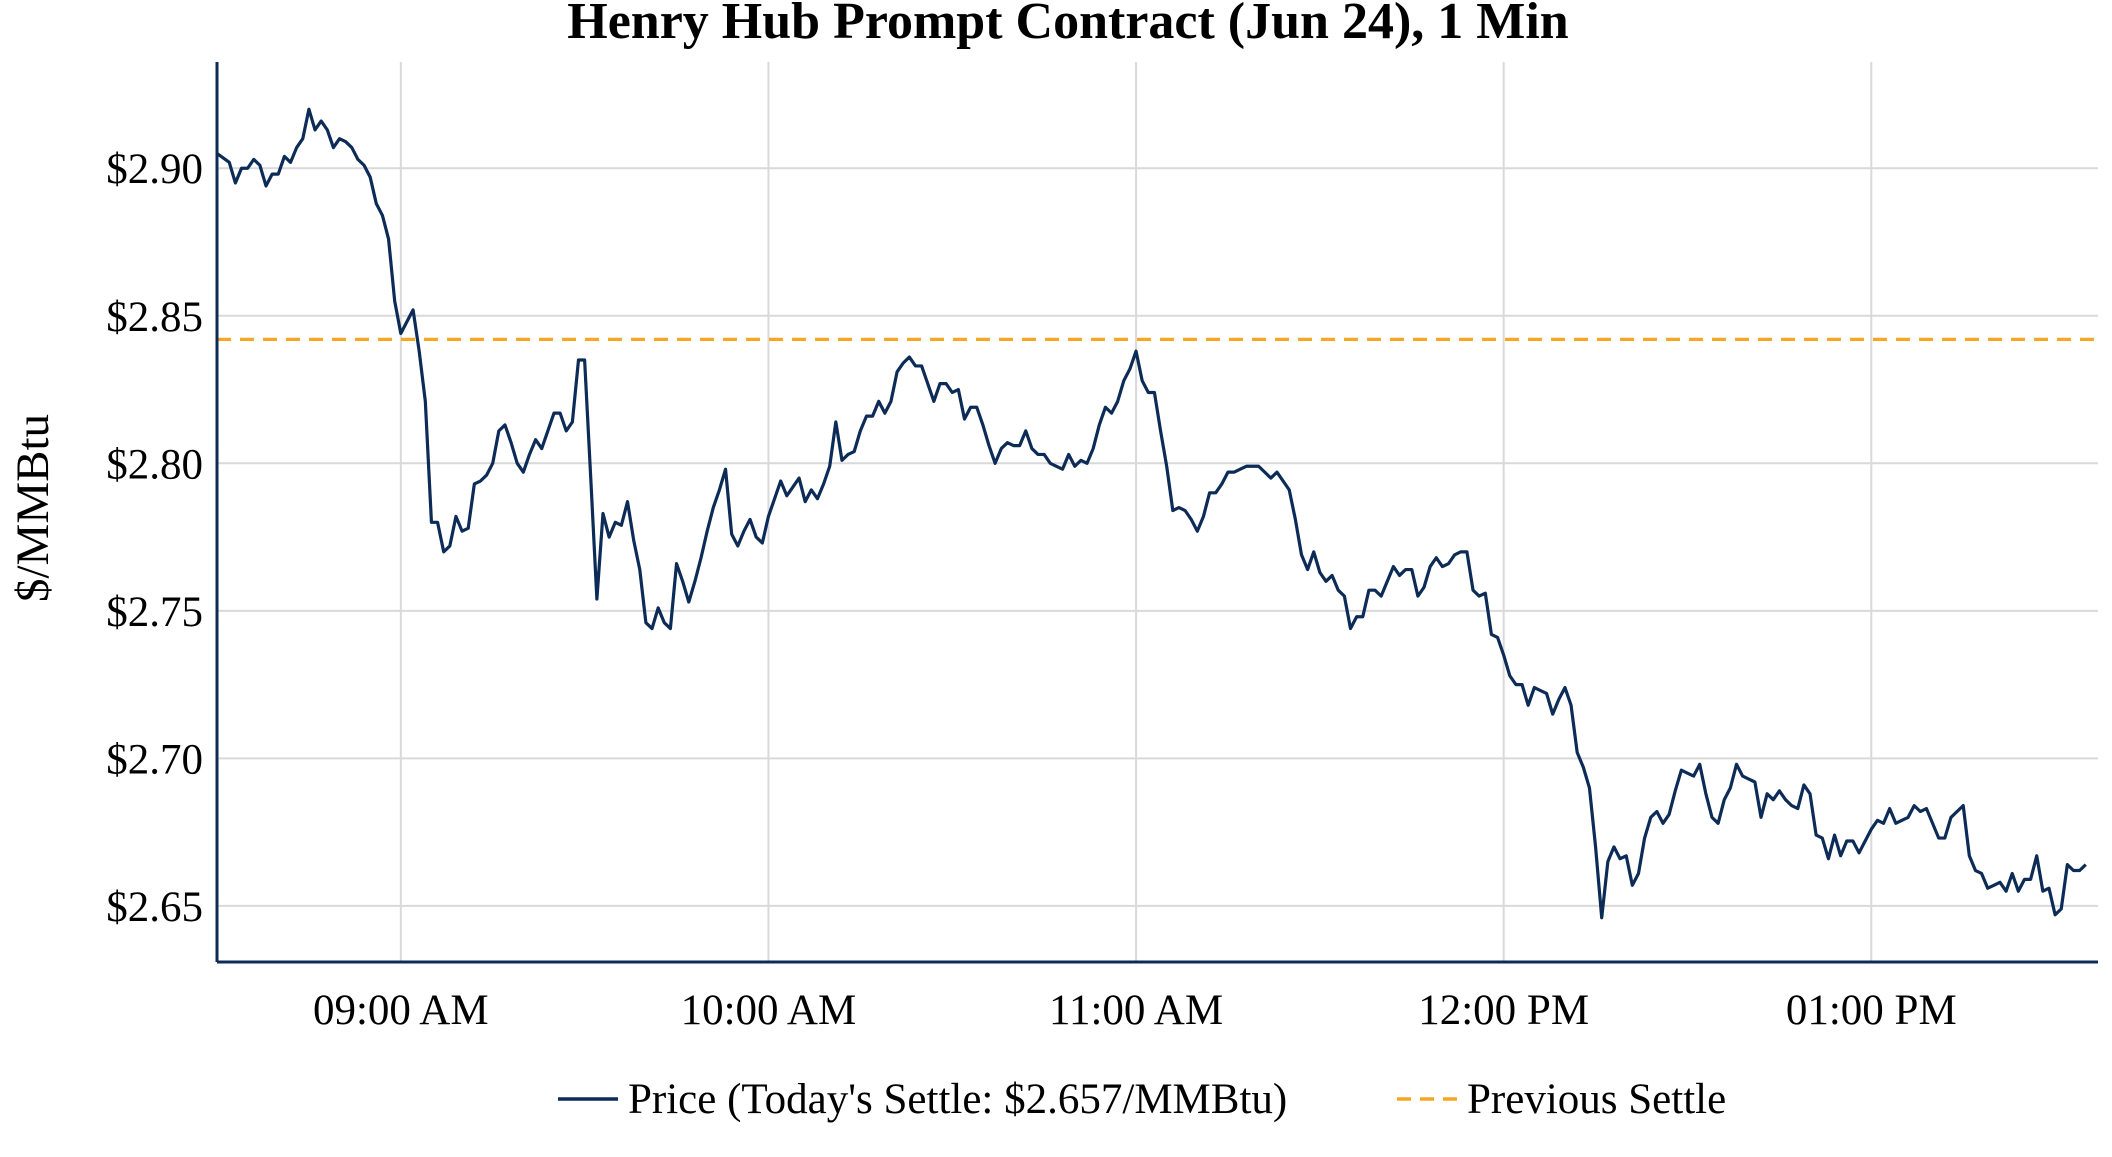  What do you see at coordinates (1871, 1010) in the screenshot?
I see `x-tick-label: 01:00 PM` at bounding box center [1871, 1010].